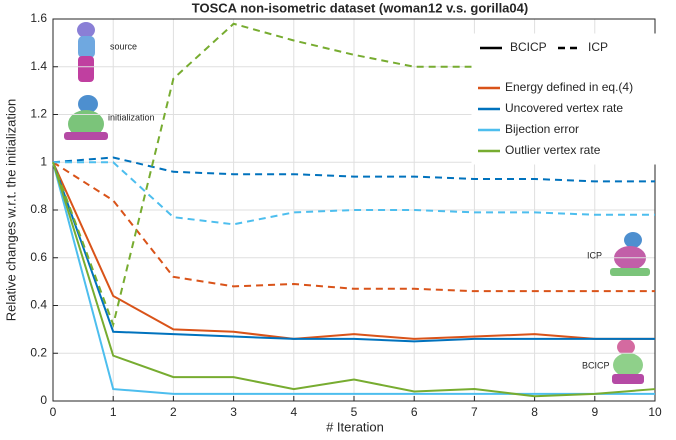 This screenshot has width=676, height=440. Describe the element at coordinates (414, 412) in the screenshot. I see `x-tick-label: 6` at that location.